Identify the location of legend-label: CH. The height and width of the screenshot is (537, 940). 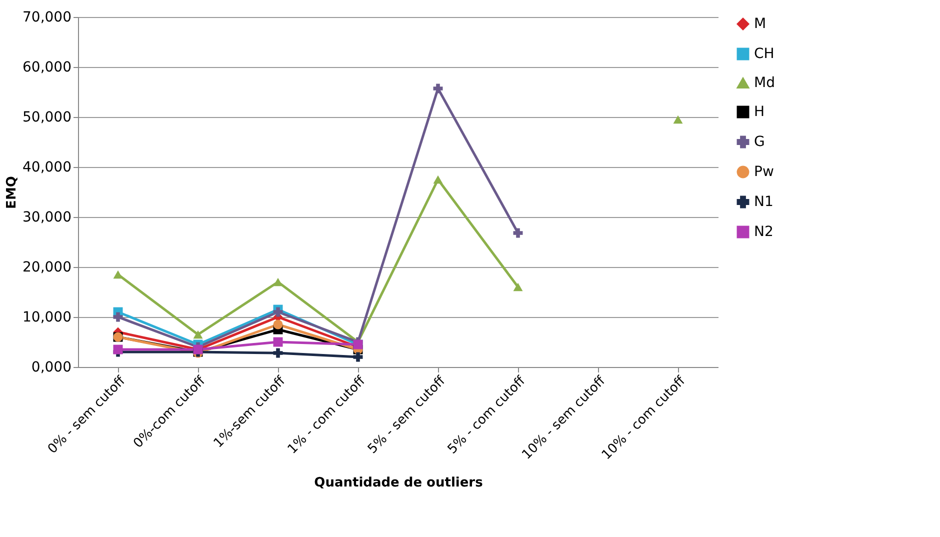
(764, 54).